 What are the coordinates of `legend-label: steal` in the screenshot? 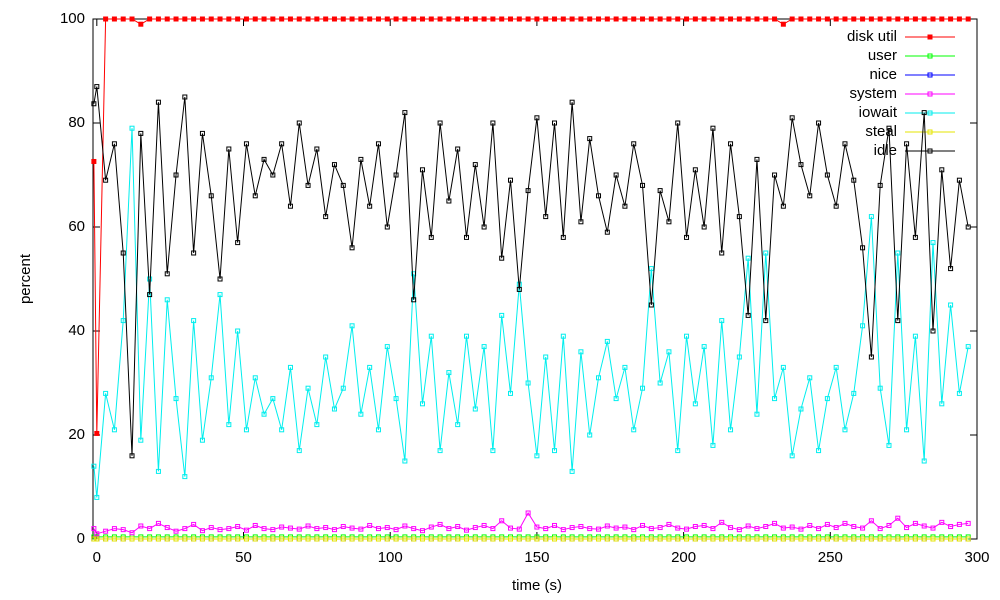 It's located at (881, 131).